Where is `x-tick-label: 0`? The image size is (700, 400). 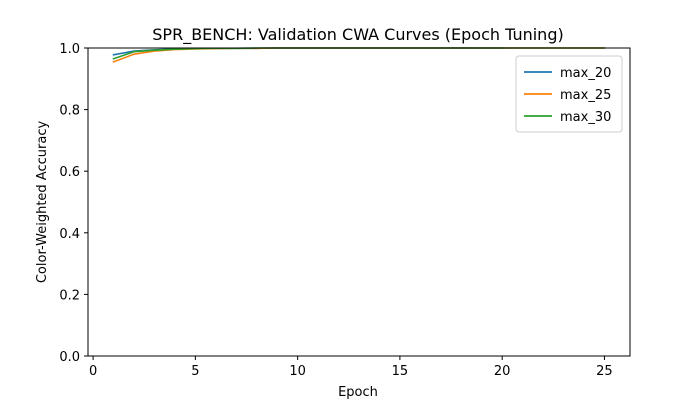
x-tick-label: 0 is located at coordinates (93, 371).